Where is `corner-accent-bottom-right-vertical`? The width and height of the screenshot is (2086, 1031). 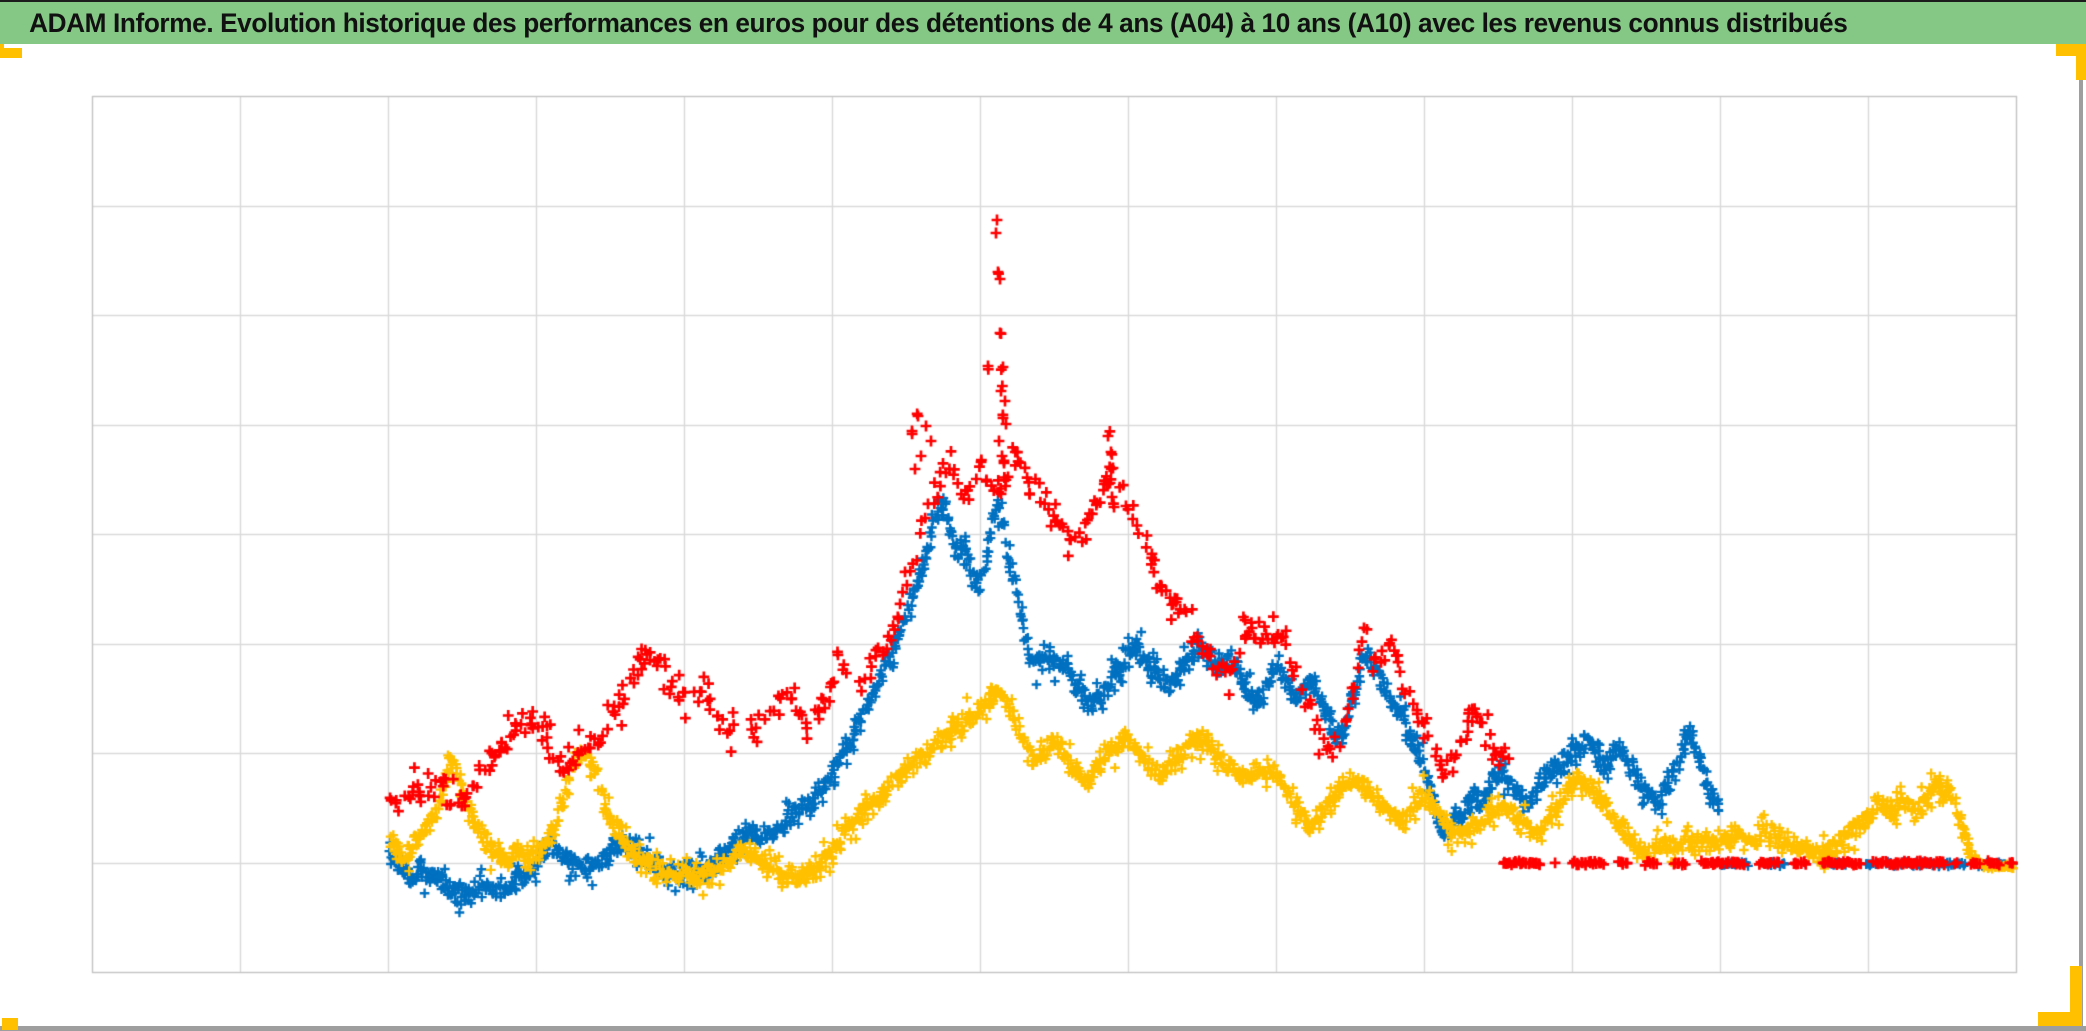 corner-accent-bottom-right-vertical is located at coordinates (2076, 996).